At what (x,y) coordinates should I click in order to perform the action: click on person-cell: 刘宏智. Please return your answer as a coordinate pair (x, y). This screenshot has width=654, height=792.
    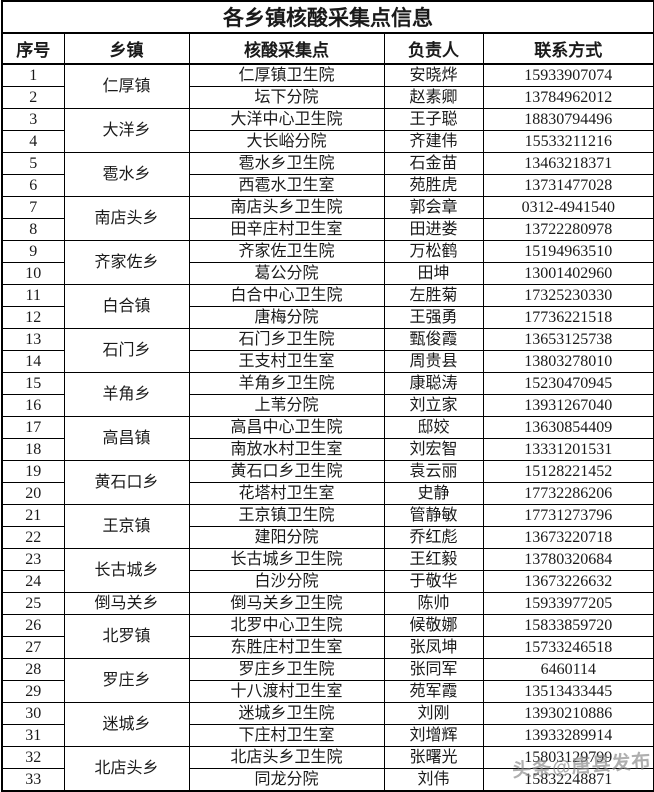
    Looking at the image, I should click on (433, 449).